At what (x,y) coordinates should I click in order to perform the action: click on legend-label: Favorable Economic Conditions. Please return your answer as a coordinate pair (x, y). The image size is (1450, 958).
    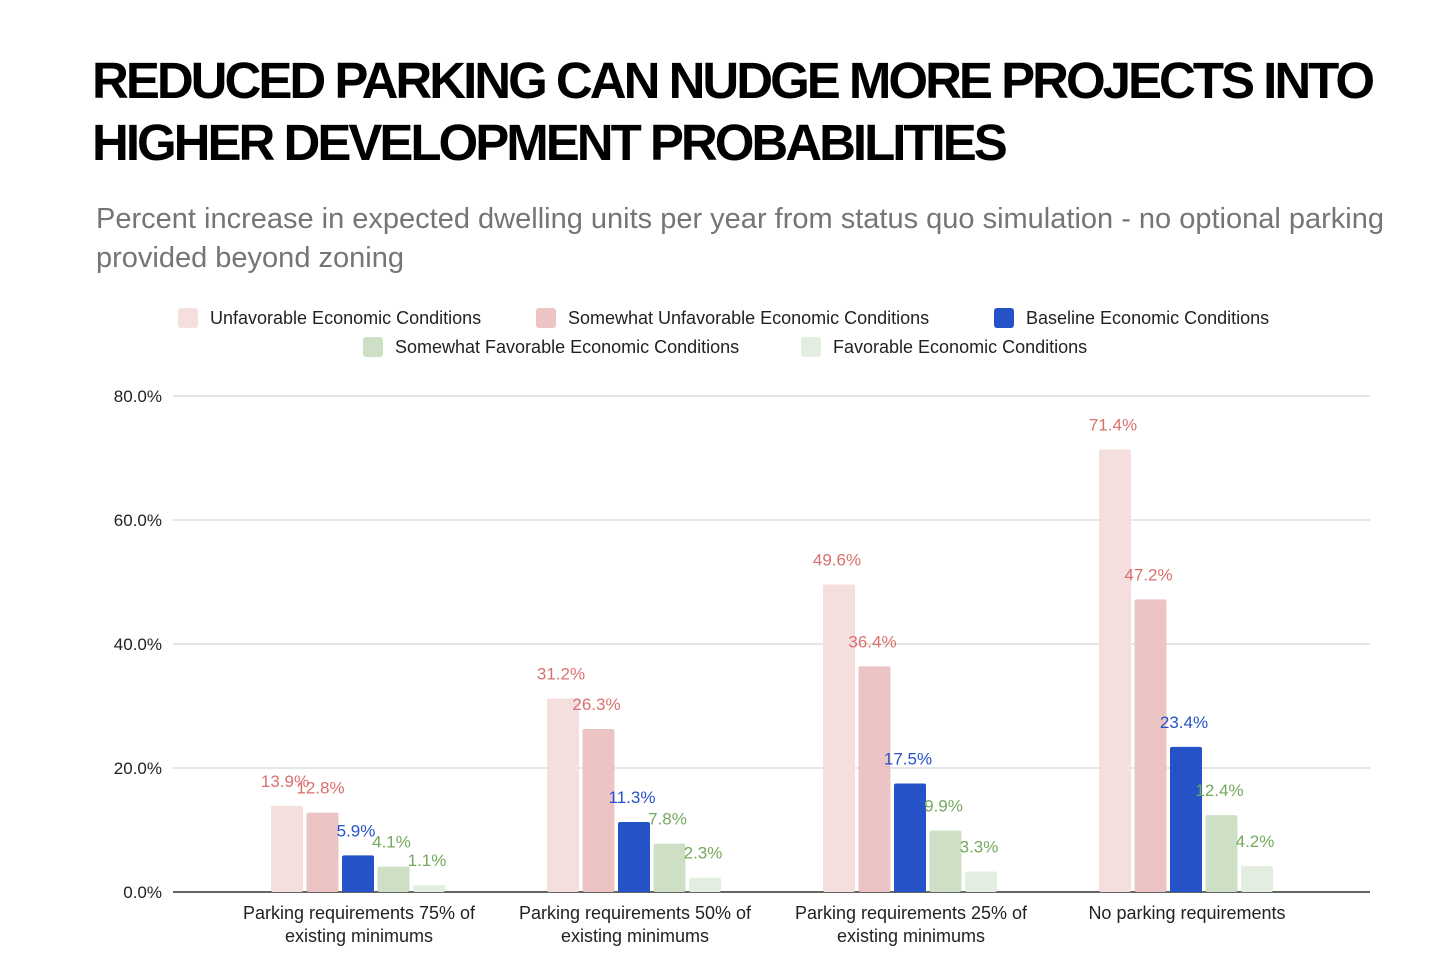
    Looking at the image, I should click on (960, 347).